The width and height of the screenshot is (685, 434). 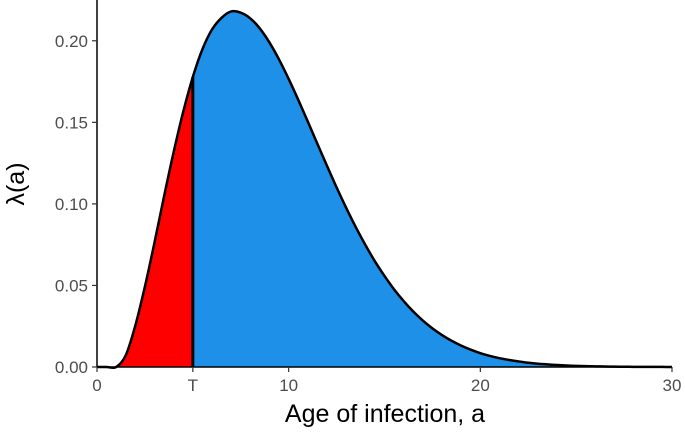 What do you see at coordinates (96, 385) in the screenshot?
I see `x-tick-label: 0` at bounding box center [96, 385].